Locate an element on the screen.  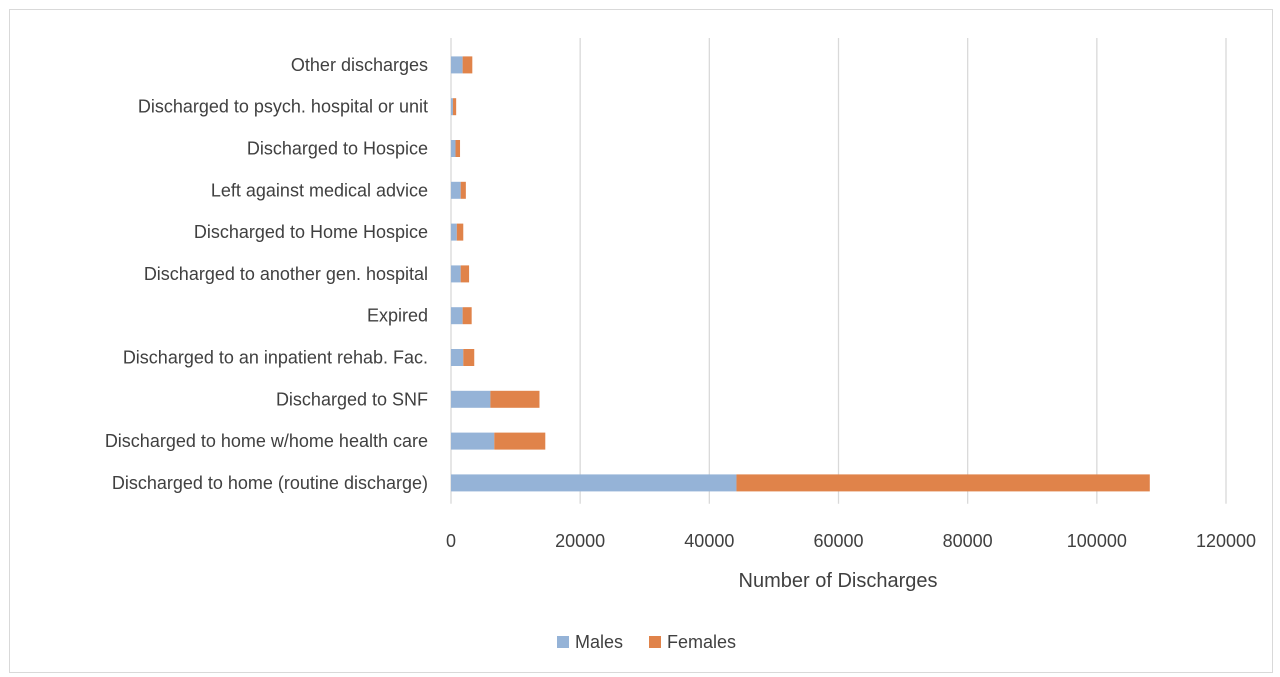
category-label: Discharged to psych. hospital or unit is located at coordinates (283, 107).